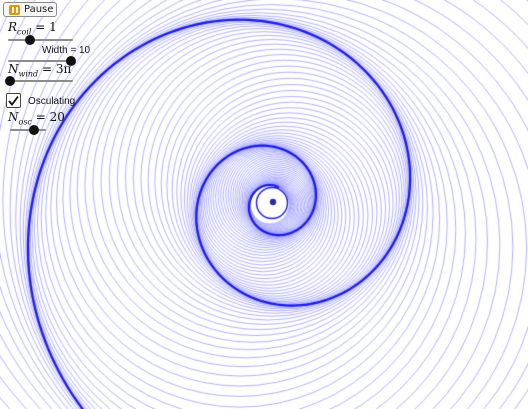 The image size is (528, 409). What do you see at coordinates (39, 9) in the screenshot?
I see `pause-button-label: Pause` at bounding box center [39, 9].